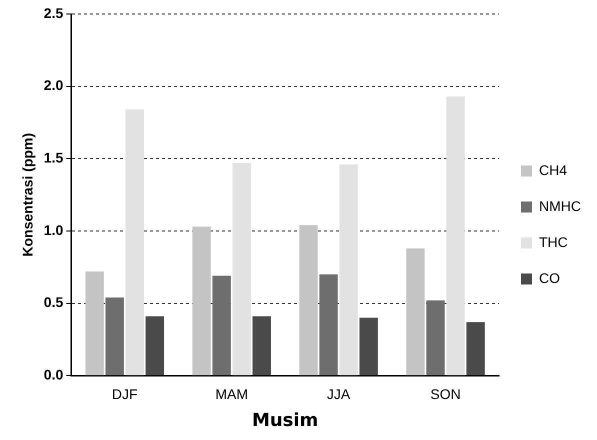 Image resolution: width=597 pixels, height=440 pixels. What do you see at coordinates (445, 394) in the screenshot?
I see `x-tick-label: SON` at bounding box center [445, 394].